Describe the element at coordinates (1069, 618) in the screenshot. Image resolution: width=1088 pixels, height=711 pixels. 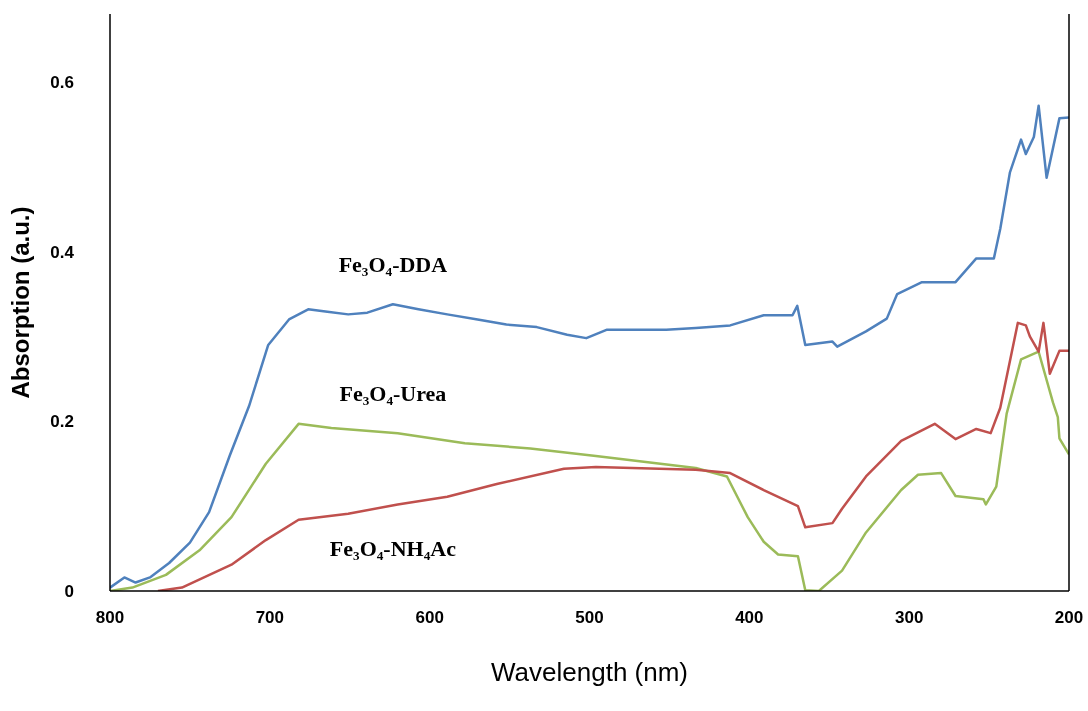
I see `x-tick-label: 200` at that location.